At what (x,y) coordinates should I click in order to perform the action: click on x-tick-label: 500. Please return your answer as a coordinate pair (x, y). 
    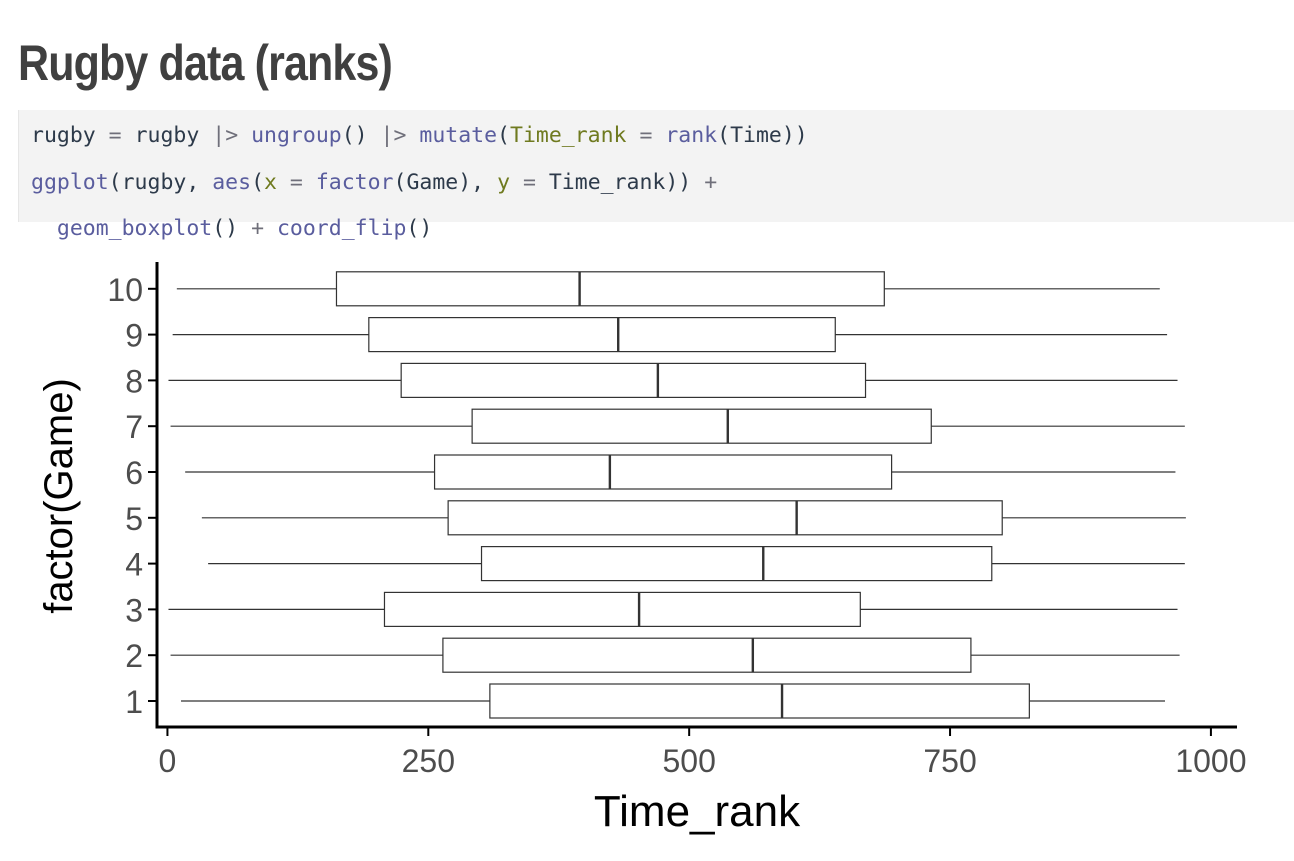
    Looking at the image, I should click on (688, 761).